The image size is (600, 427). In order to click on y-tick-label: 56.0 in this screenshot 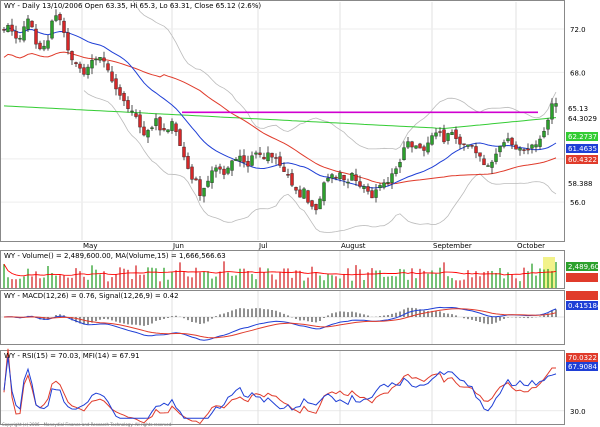, I will do `click(578, 203)`.